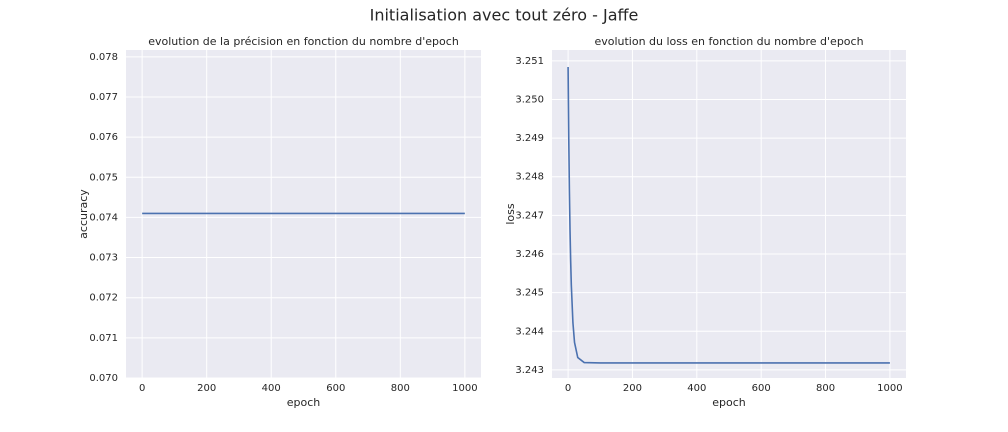 This screenshot has height=432, width=1008. I want to click on y-tick-label: 3.248, so click(529, 177).